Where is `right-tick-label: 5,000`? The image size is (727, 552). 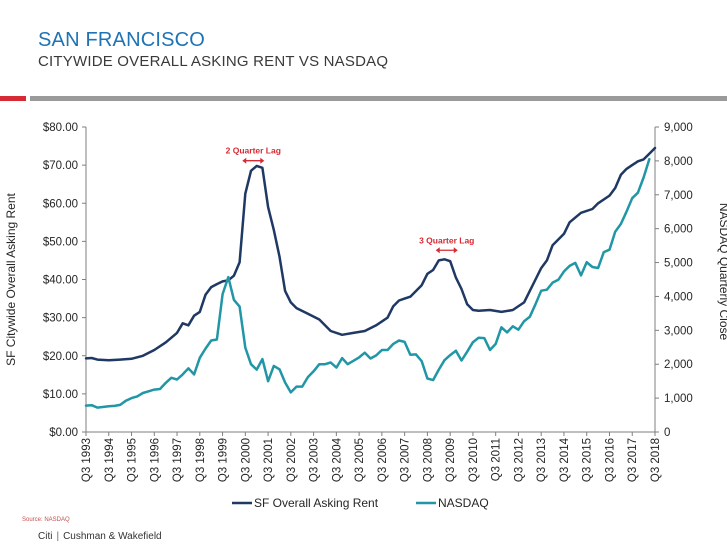 right-tick-label: 5,000 is located at coordinates (678, 264).